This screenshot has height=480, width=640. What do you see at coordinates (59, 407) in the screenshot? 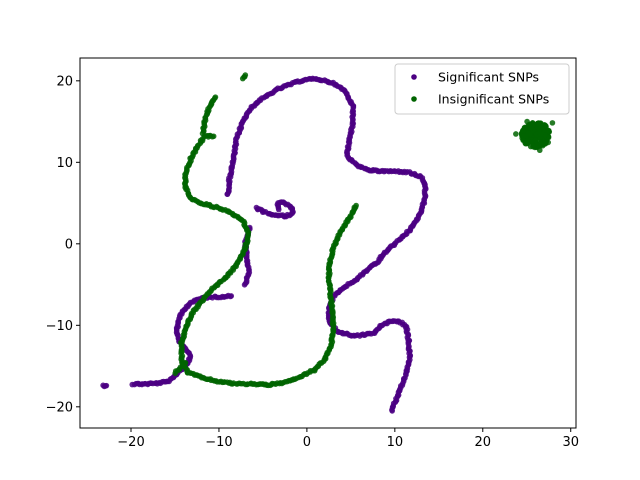
I see `y-tick-label: −20` at bounding box center [59, 407].